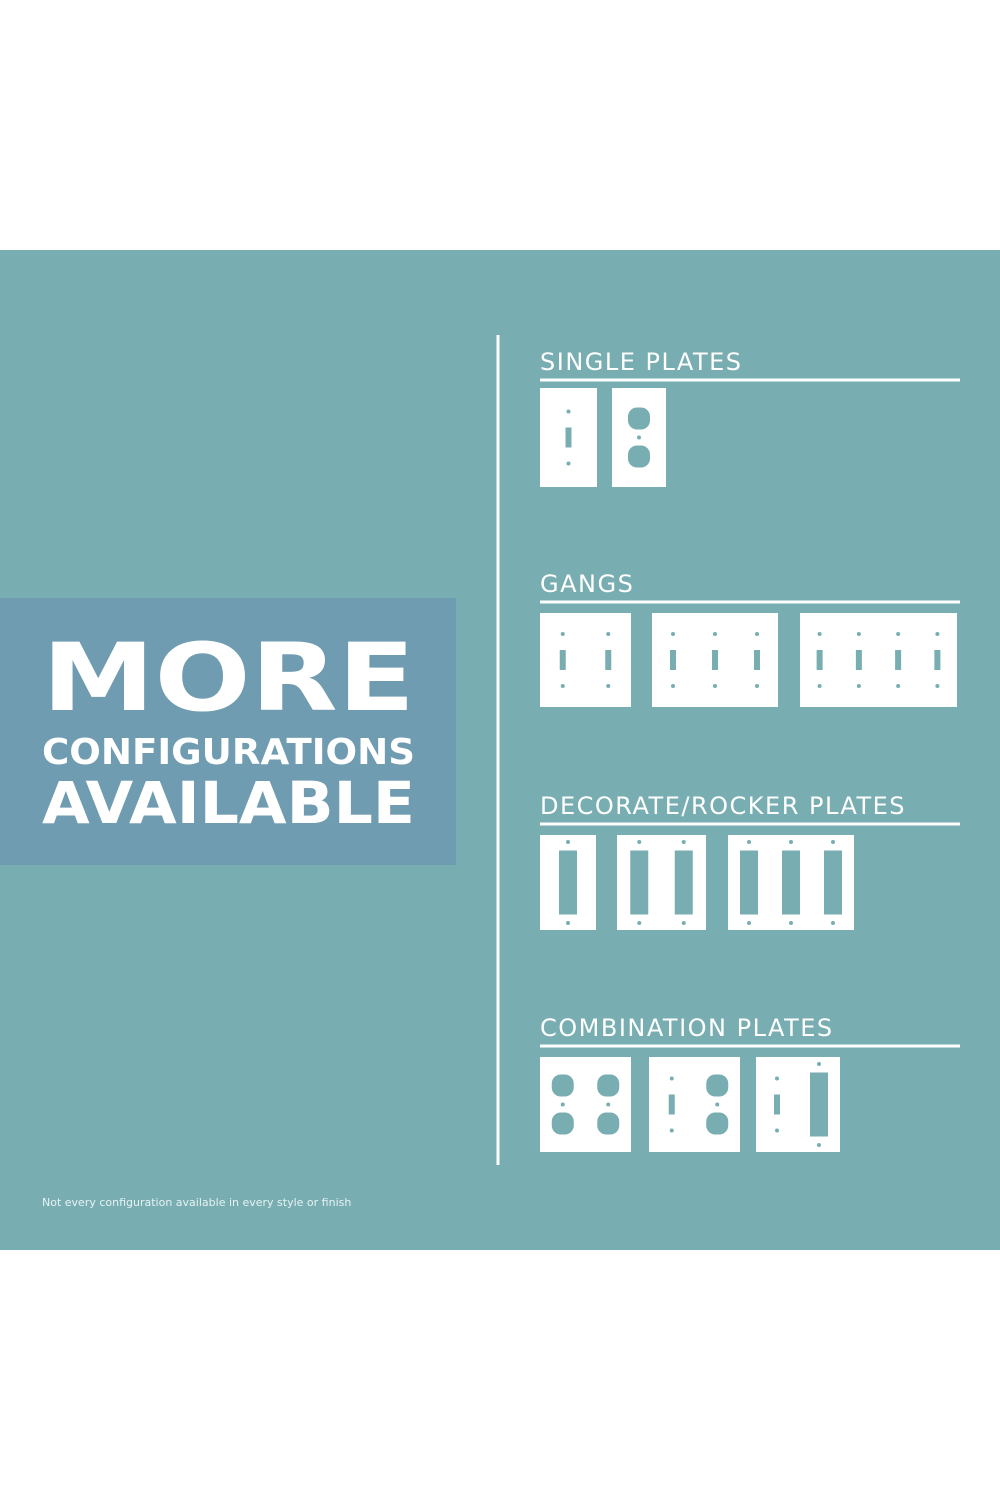 Image resolution: width=1000 pixels, height=1500 pixels. What do you see at coordinates (641, 362) in the screenshot?
I see `section-title: SINGLE PLATES` at bounding box center [641, 362].